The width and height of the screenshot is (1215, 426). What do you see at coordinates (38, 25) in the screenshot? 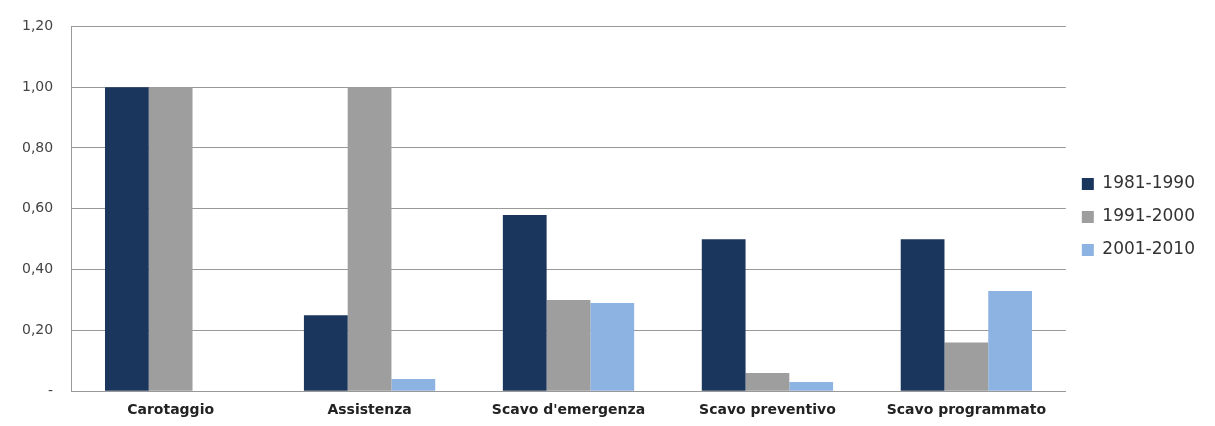
I see `y-tick-label: 1,20` at bounding box center [38, 25].